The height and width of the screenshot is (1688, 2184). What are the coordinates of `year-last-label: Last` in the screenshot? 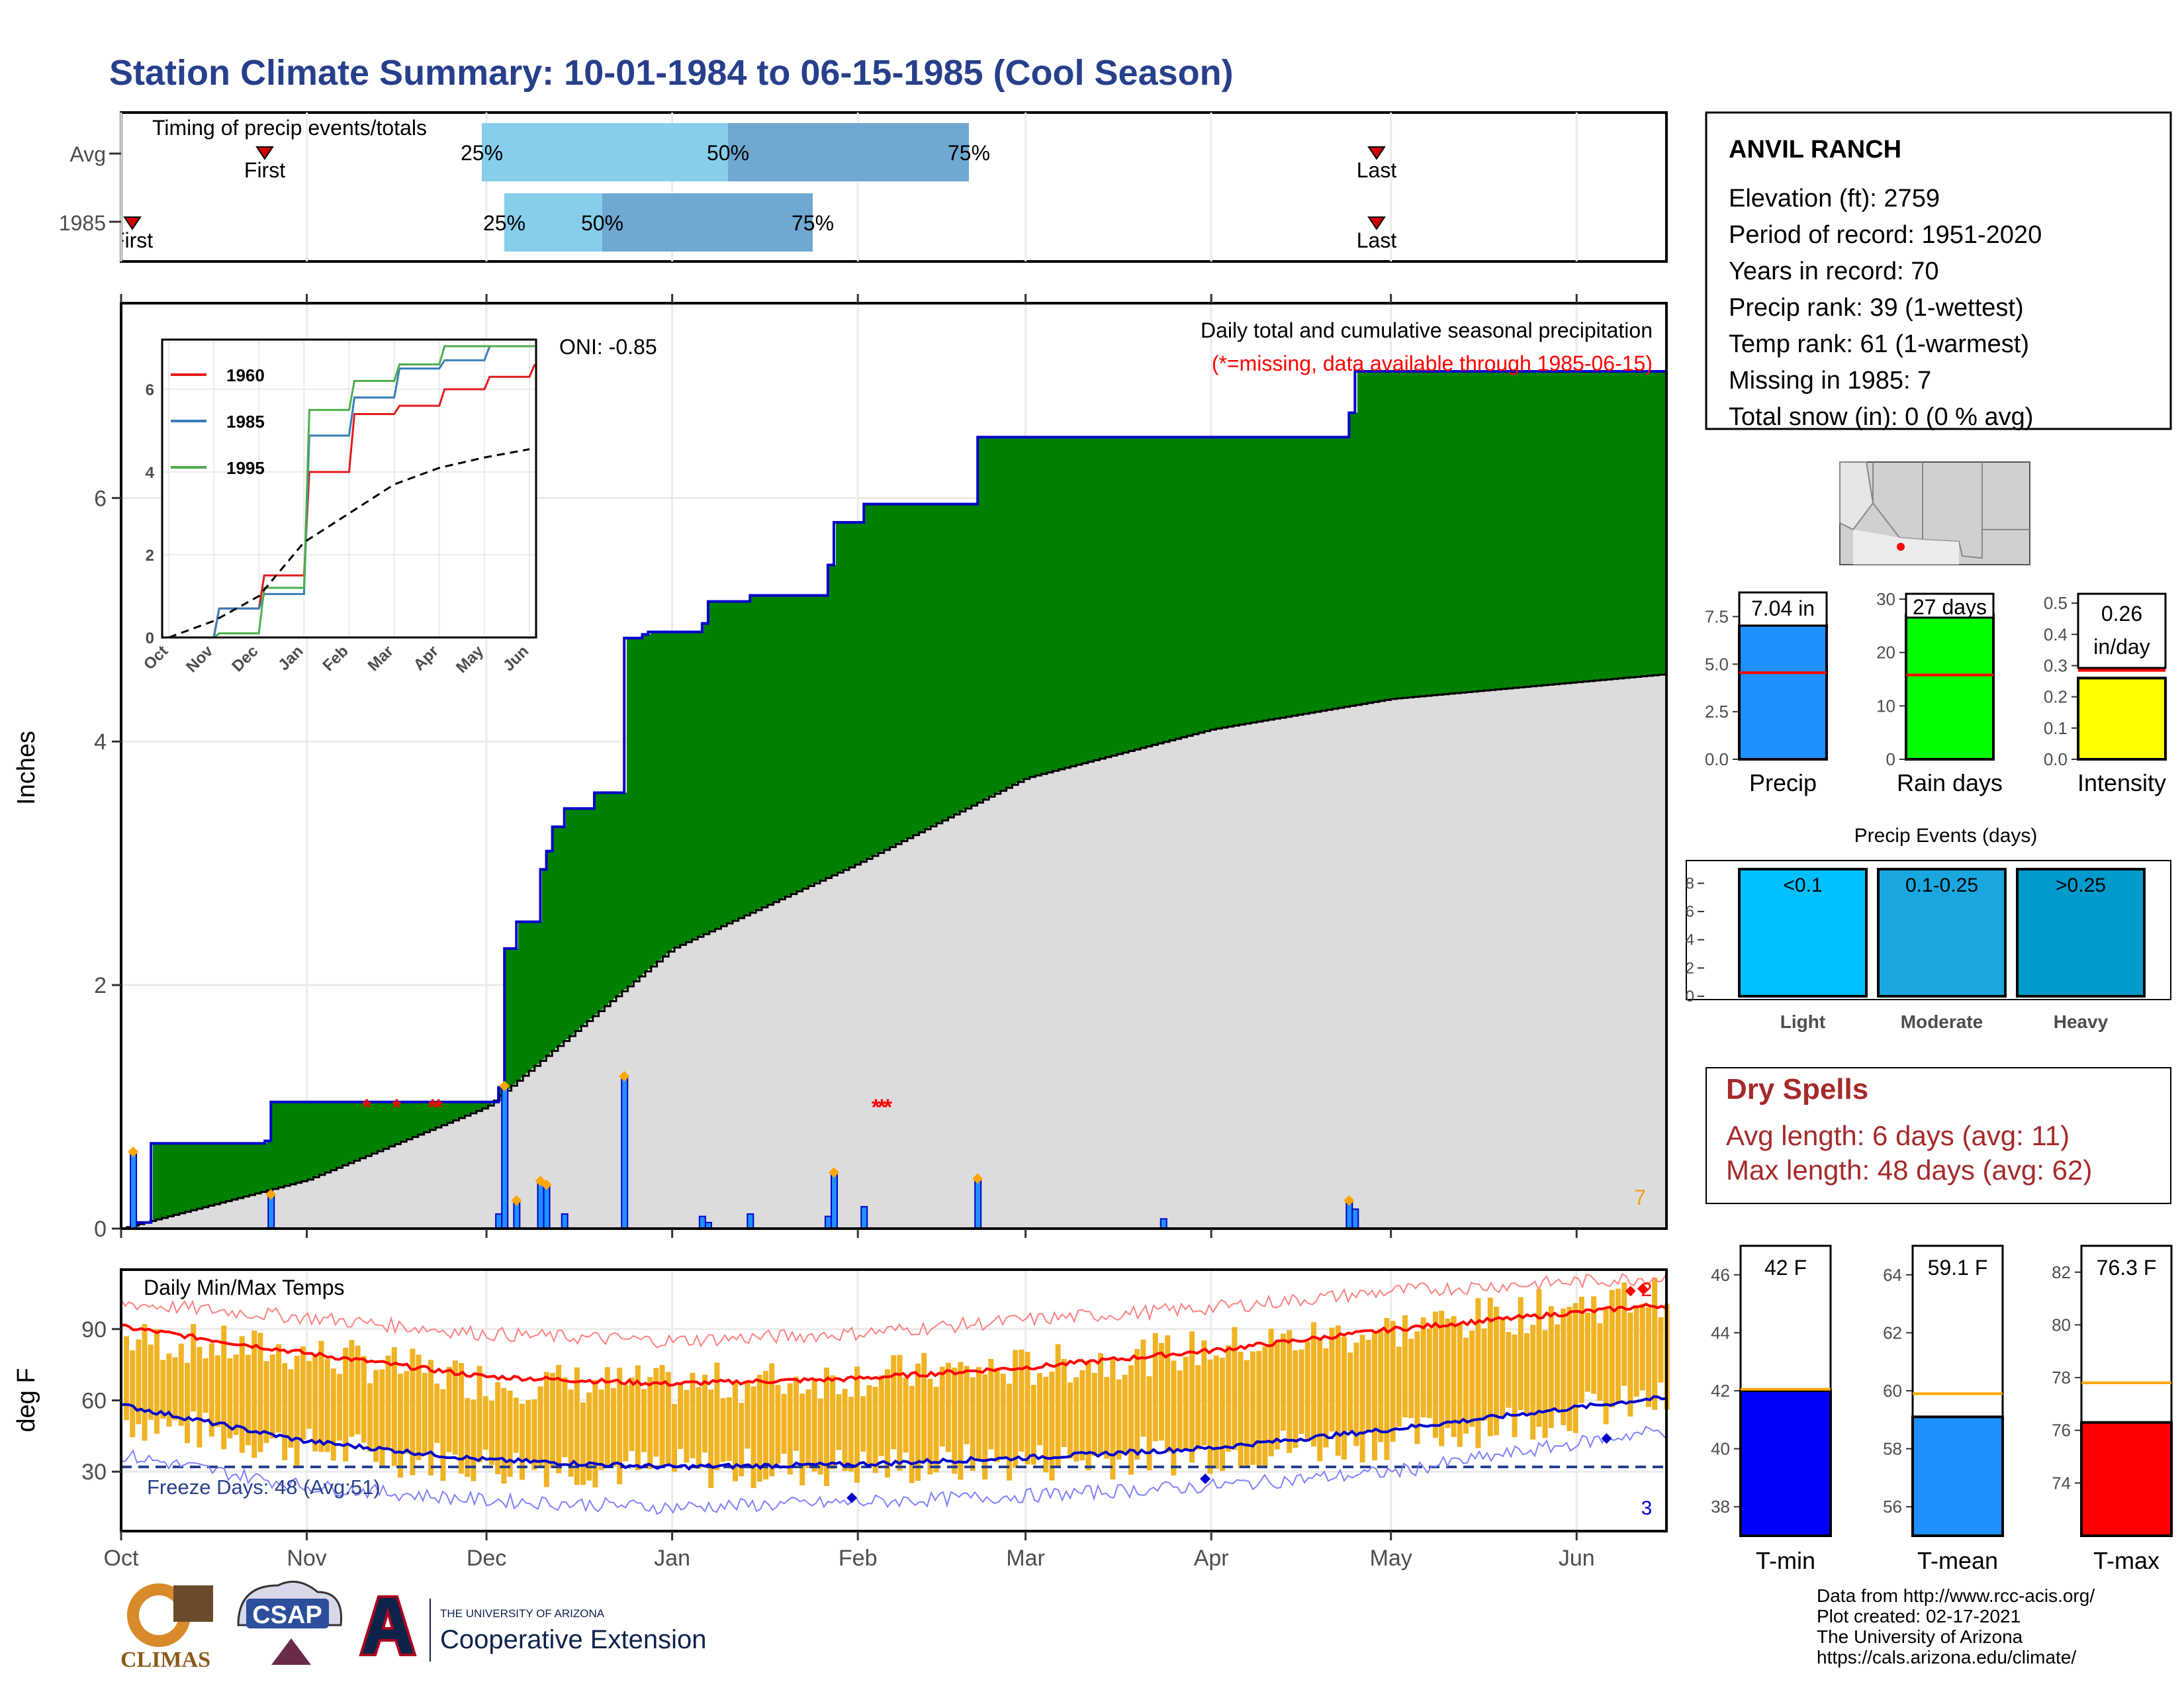 It's located at (1377, 240).